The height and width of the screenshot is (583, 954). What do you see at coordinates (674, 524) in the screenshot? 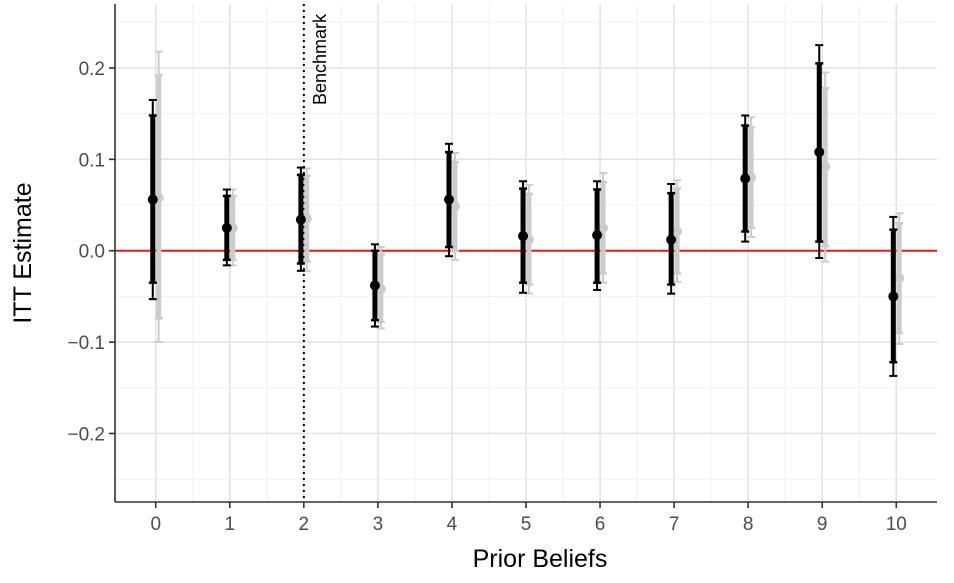
I see `x-tick-label: 7` at bounding box center [674, 524].